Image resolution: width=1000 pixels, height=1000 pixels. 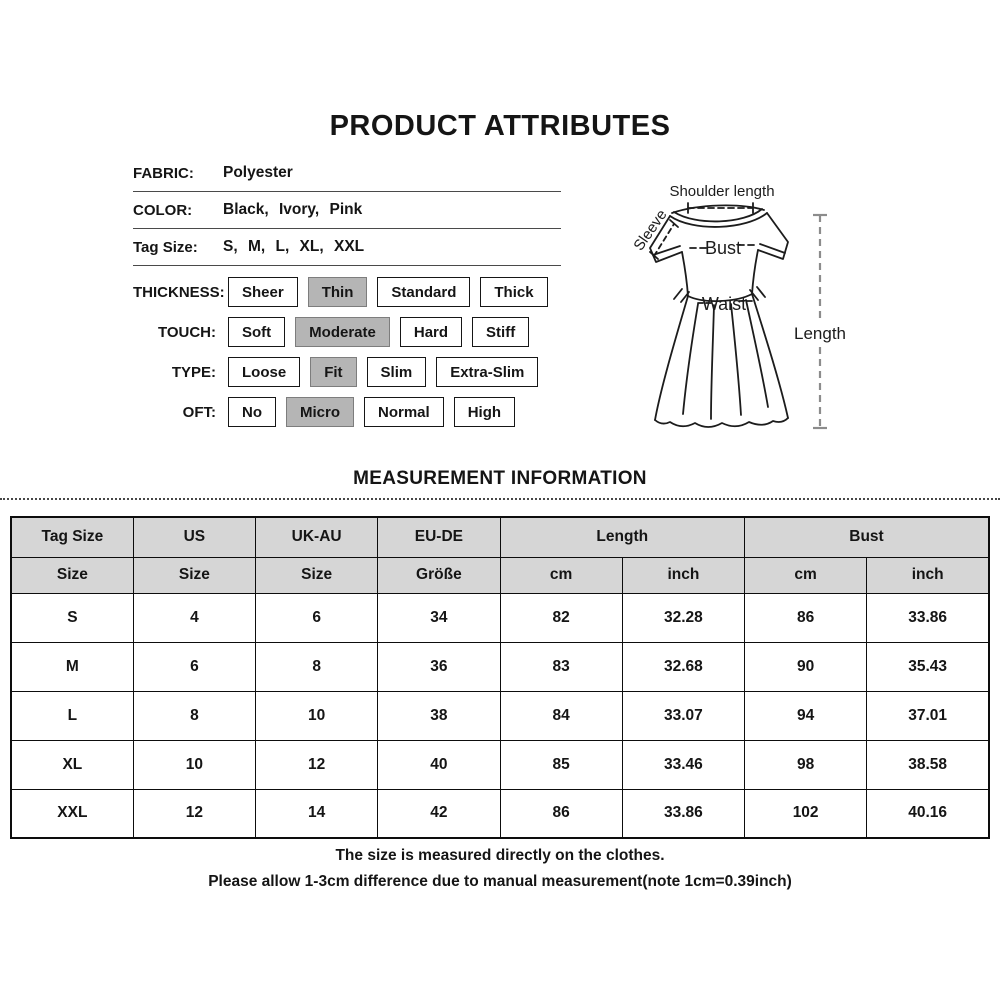 What do you see at coordinates (719, 315) in the screenshot?
I see `dress-outline-icon` at bounding box center [719, 315].